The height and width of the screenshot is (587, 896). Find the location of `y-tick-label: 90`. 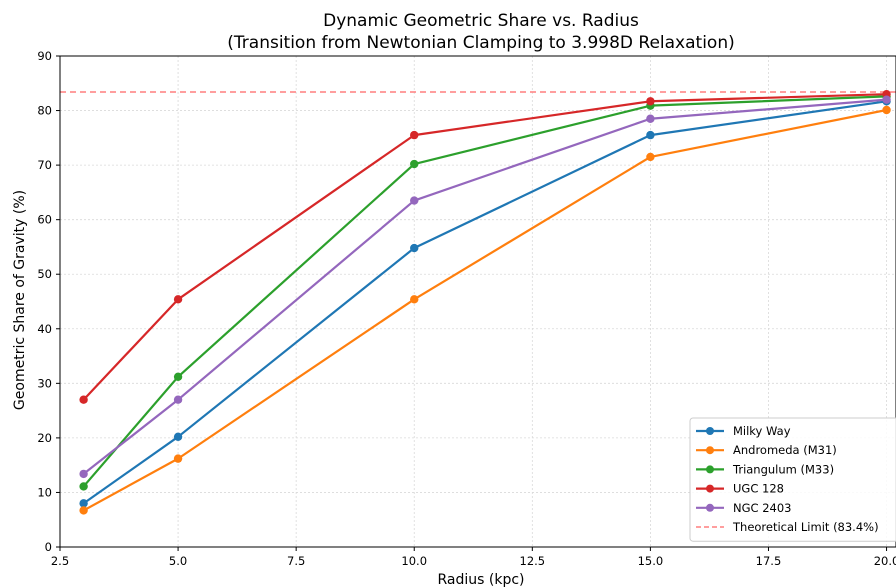

y-tick-label: 90 is located at coordinates (44, 56).